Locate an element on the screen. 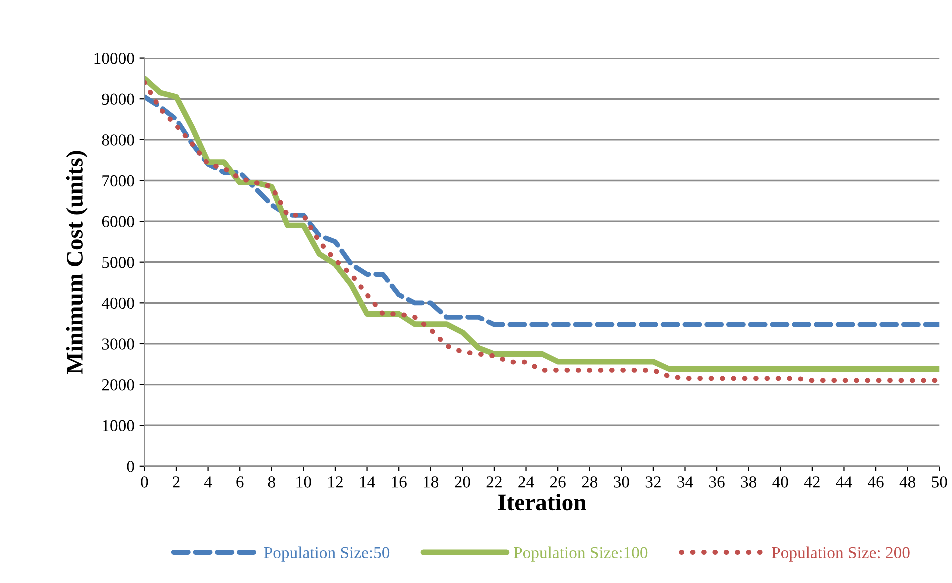 The width and height of the screenshot is (952, 583). x-tick-label: 0 is located at coordinates (144, 482).